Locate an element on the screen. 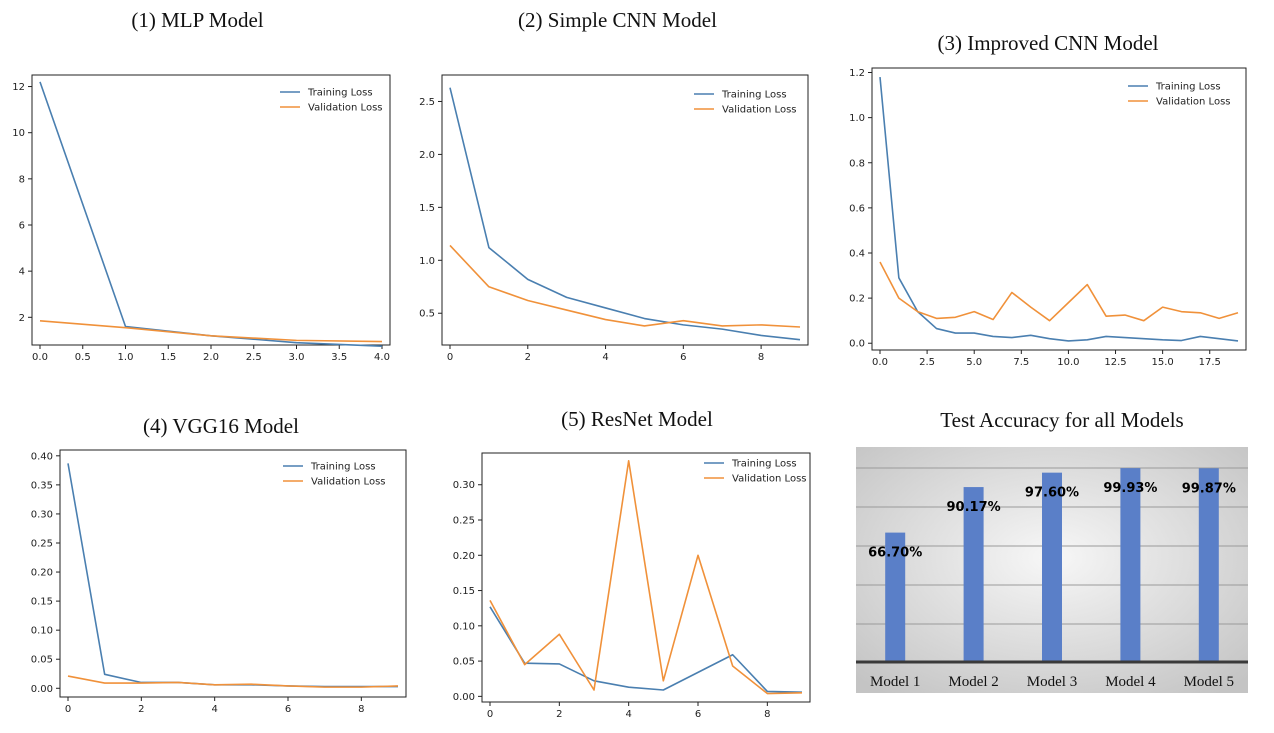 The width and height of the screenshot is (1274, 733). category-label: Model 3 is located at coordinates (1052, 682).